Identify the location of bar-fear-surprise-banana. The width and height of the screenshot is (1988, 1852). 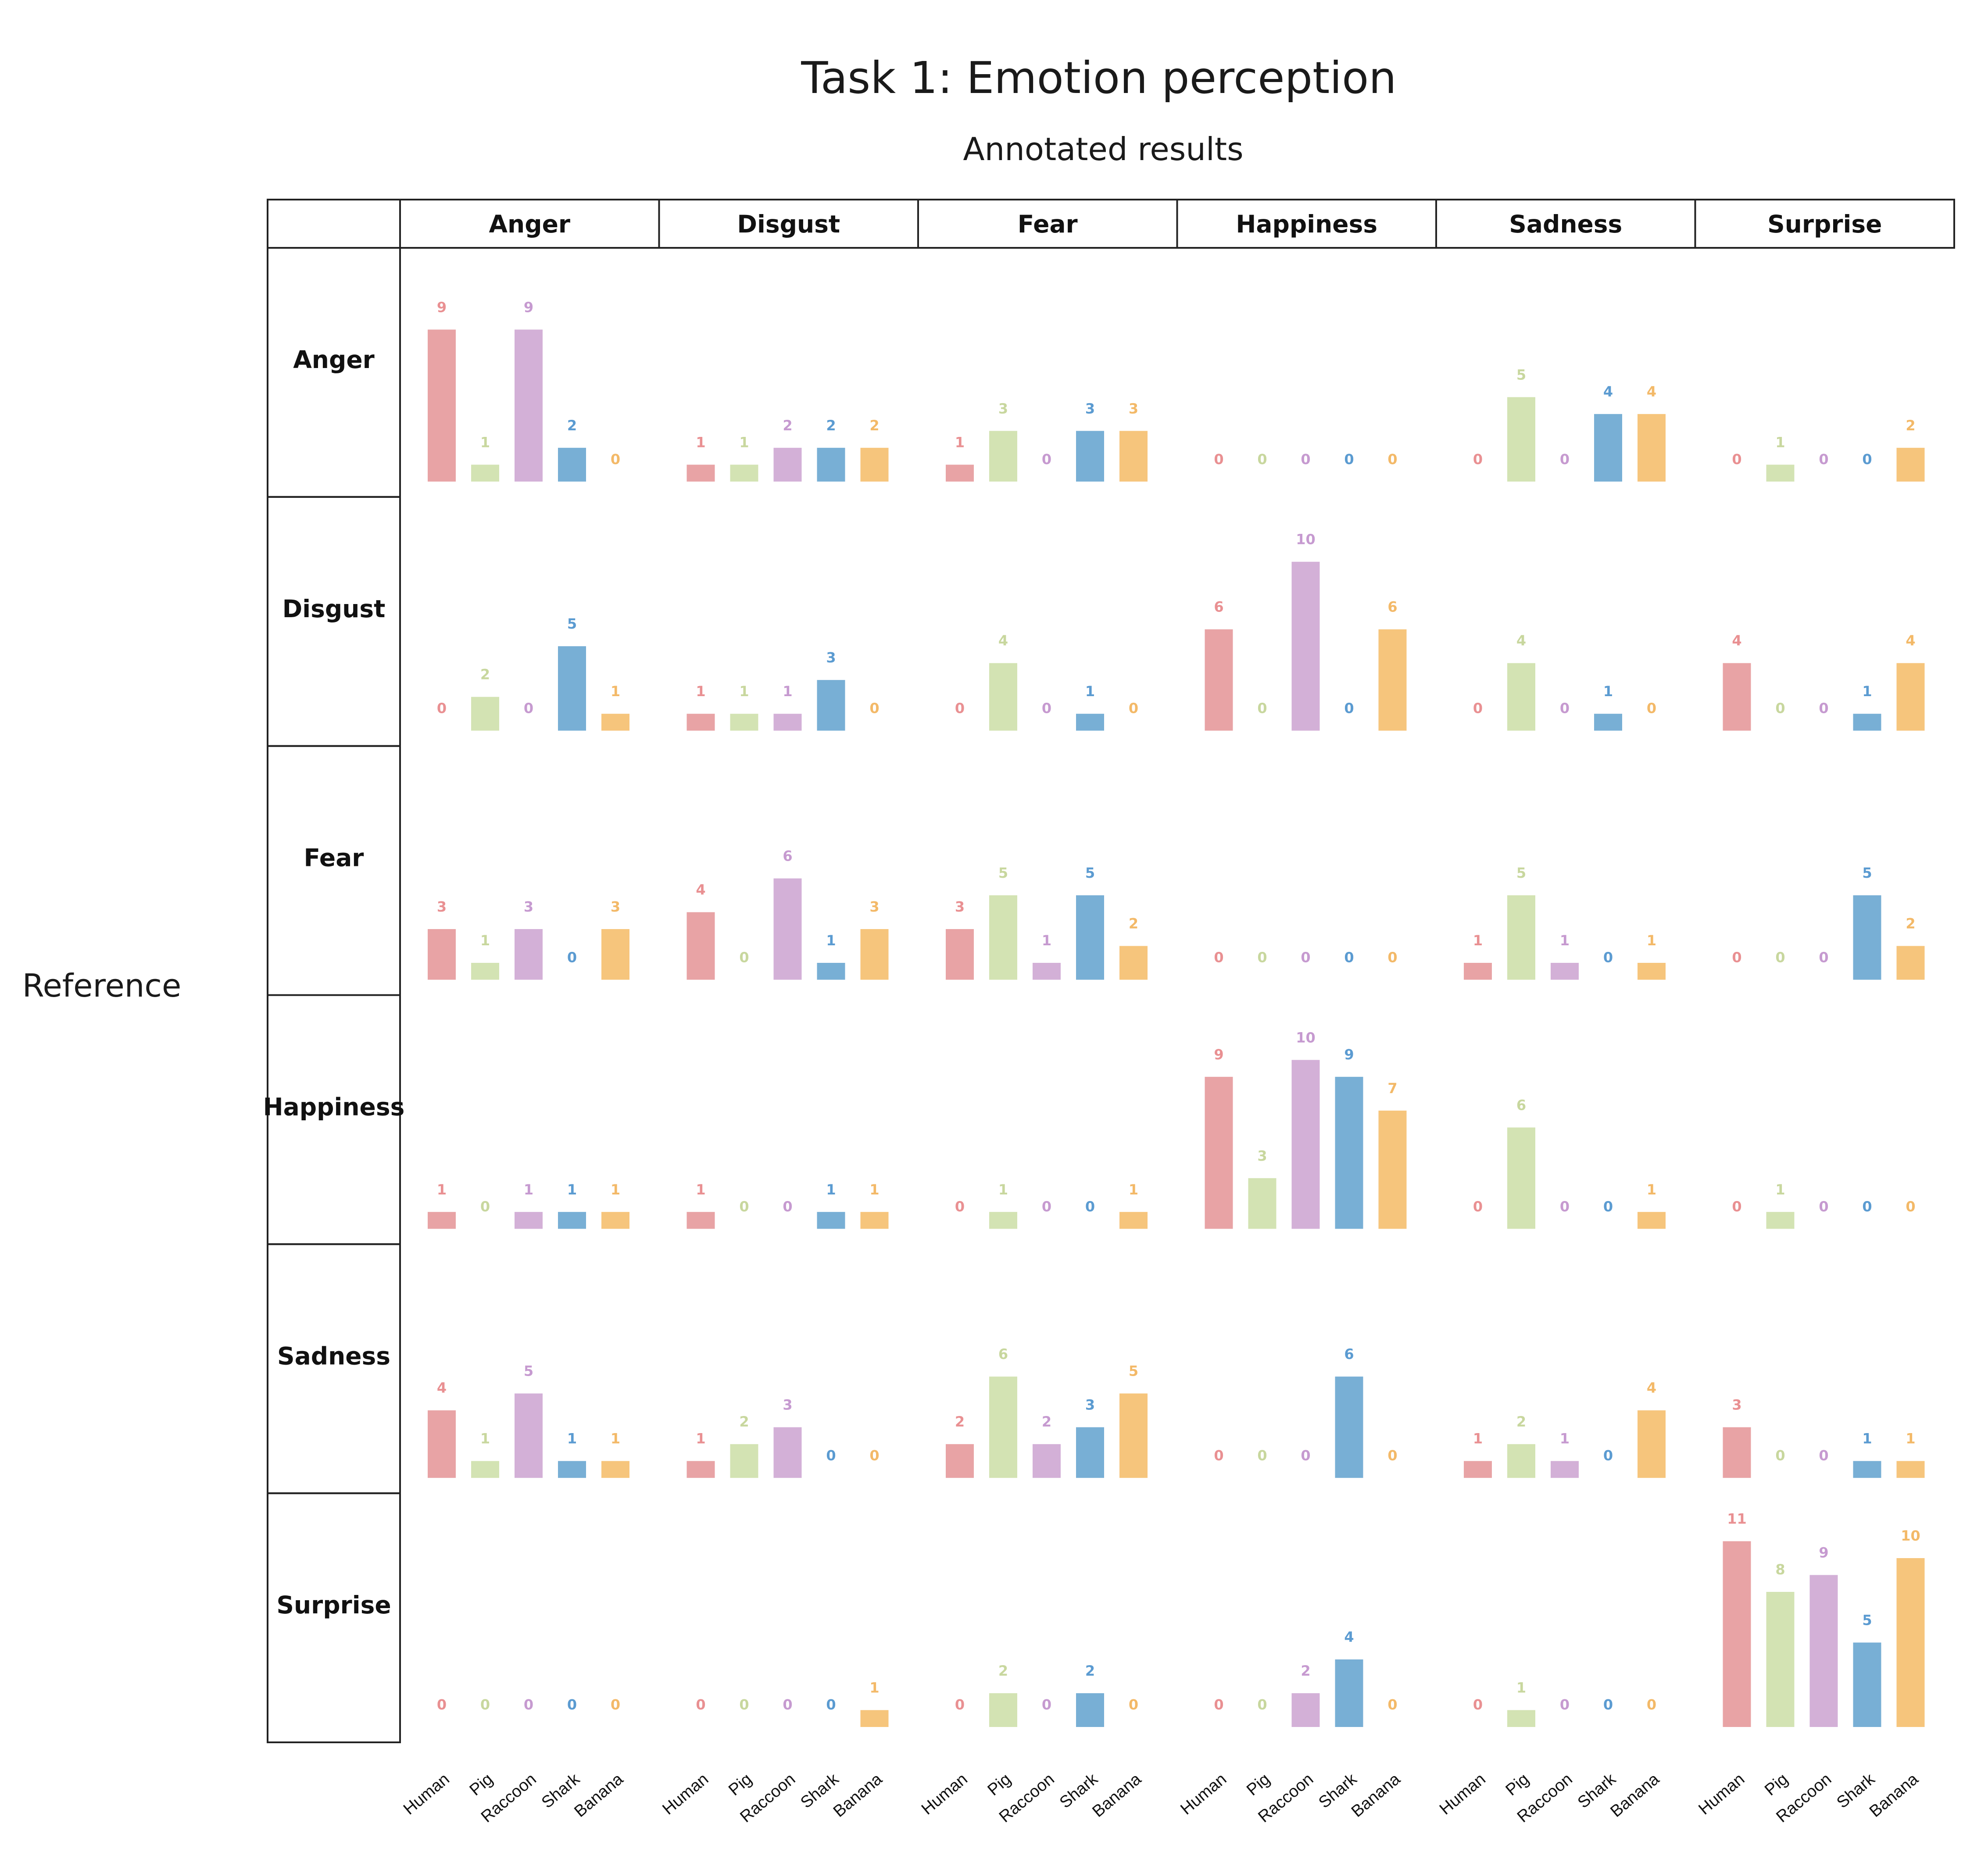
(1910, 963).